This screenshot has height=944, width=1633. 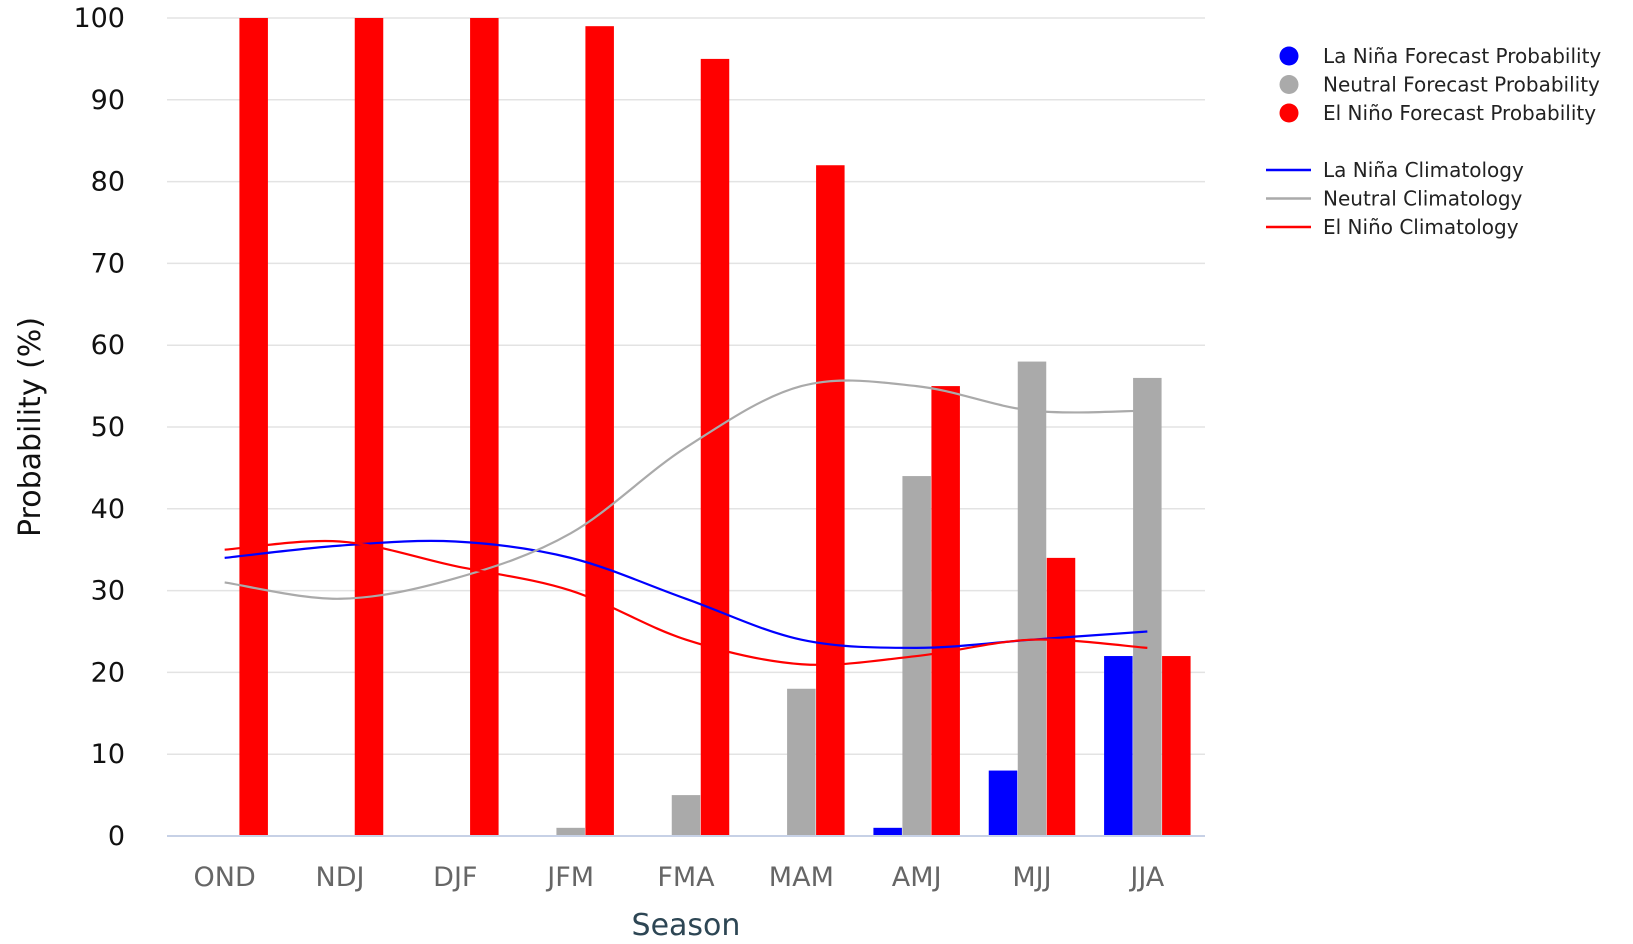 What do you see at coordinates (1423, 199) in the screenshot?
I see `legend-label: Neutral Climatology` at bounding box center [1423, 199].